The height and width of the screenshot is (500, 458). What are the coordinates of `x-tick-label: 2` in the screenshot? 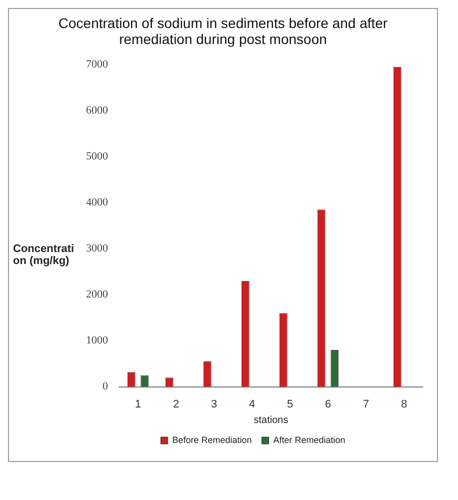 It's located at (176, 404).